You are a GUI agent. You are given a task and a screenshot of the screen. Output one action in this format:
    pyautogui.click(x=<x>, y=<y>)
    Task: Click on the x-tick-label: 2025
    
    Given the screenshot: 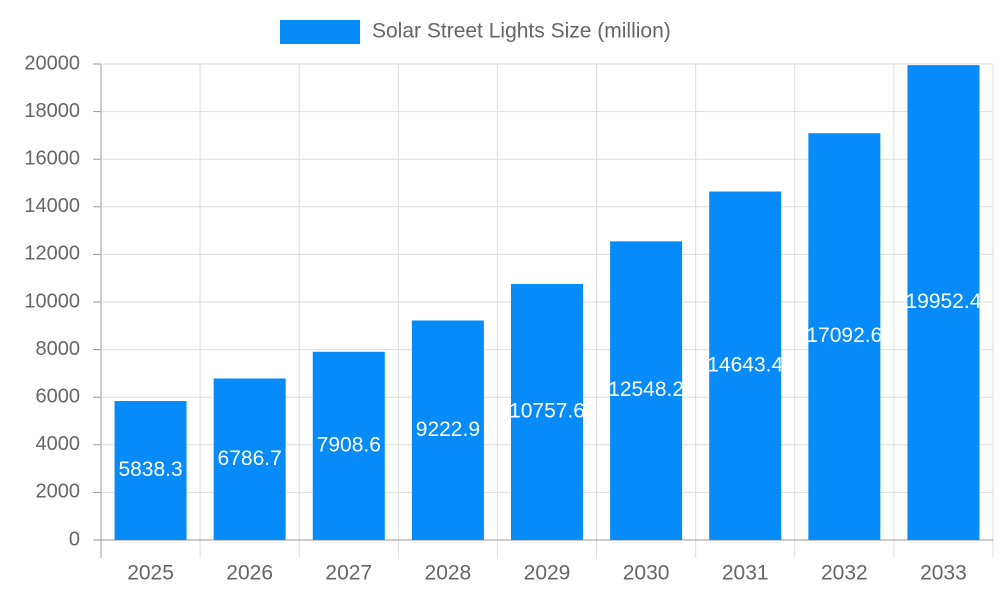 What is the action you would take?
    pyautogui.click(x=150, y=573)
    